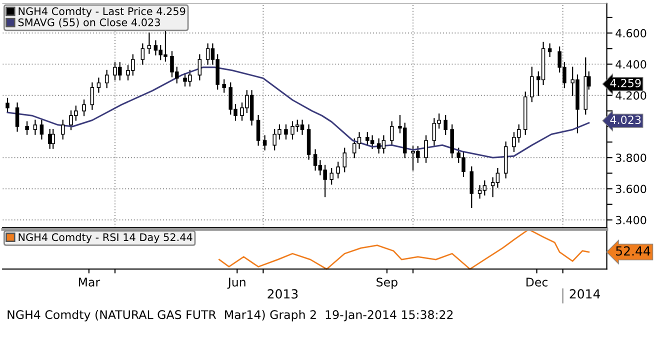  What do you see at coordinates (631, 95) in the screenshot?
I see `y-tick-label: 4.200` at bounding box center [631, 95].